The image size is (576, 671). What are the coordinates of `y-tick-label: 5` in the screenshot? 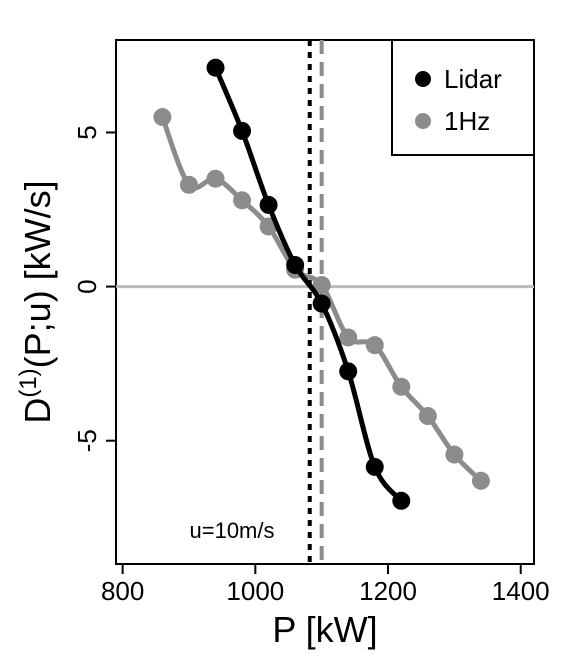 It's located at (87, 132).